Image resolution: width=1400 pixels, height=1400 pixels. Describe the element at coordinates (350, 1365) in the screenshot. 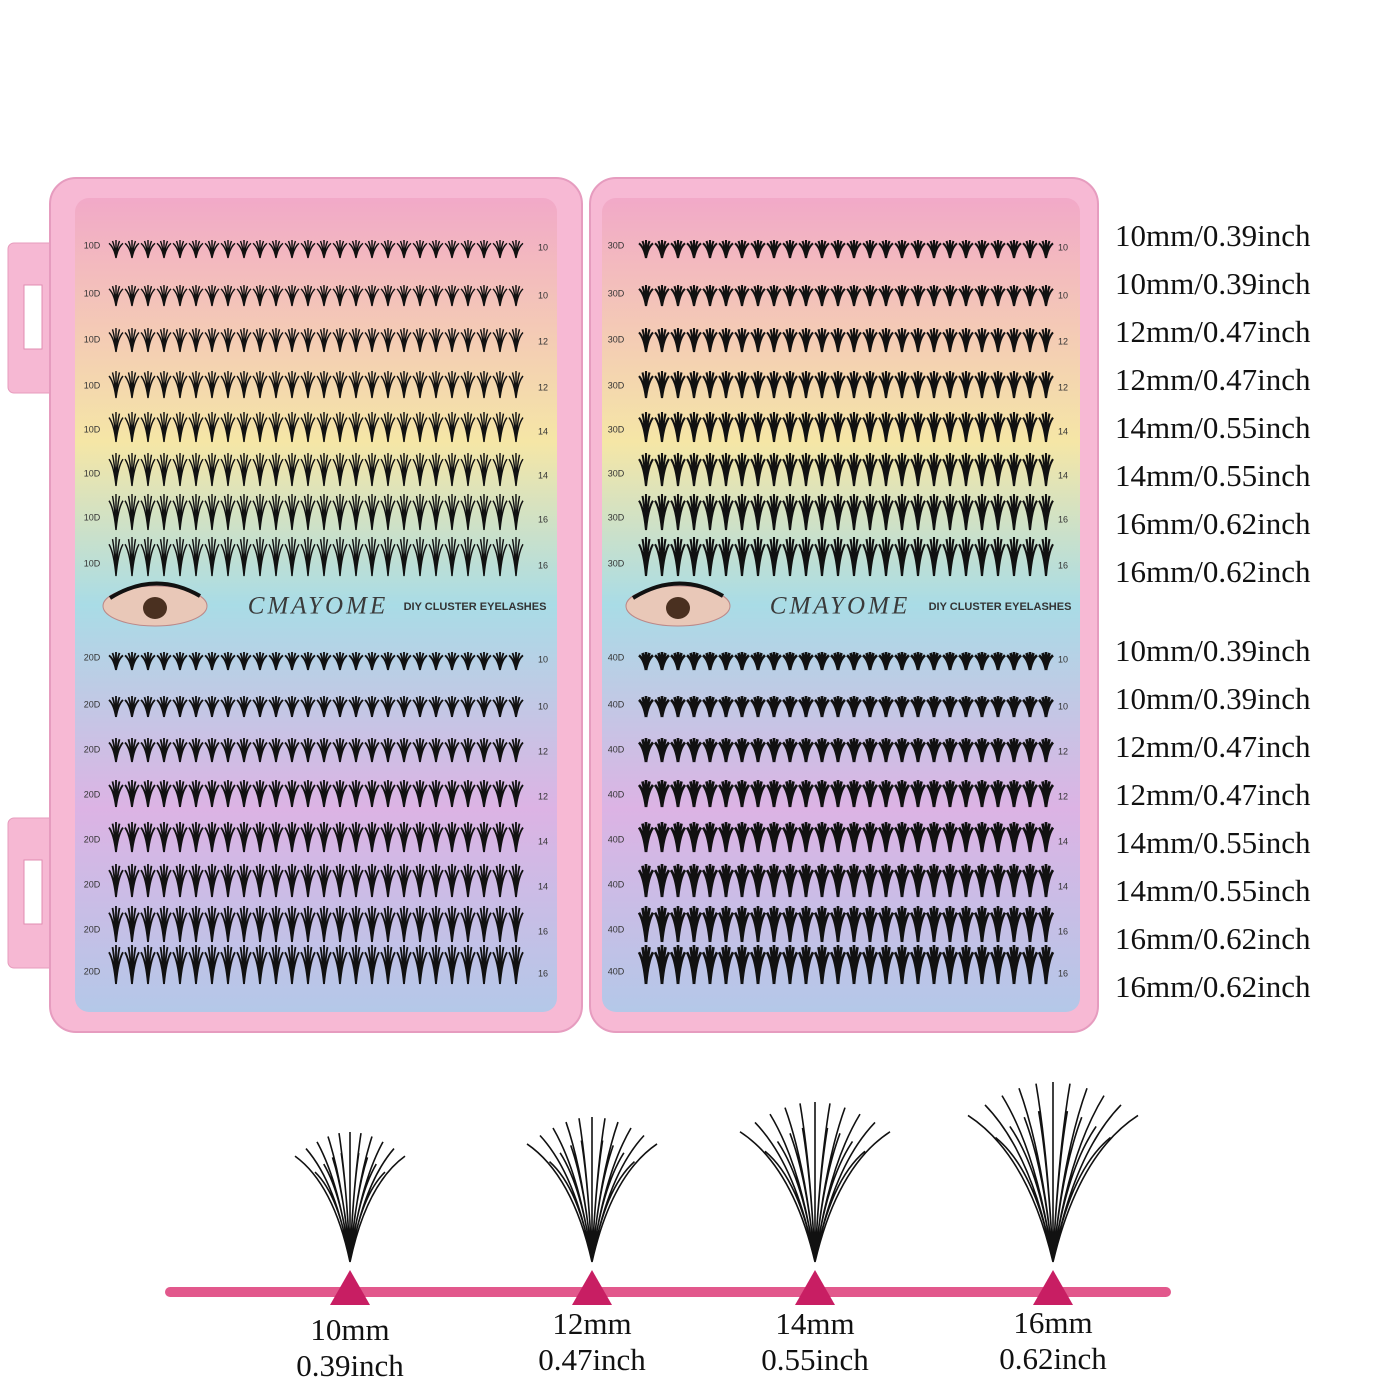

I see `scale-inch: 0.39inch` at that location.